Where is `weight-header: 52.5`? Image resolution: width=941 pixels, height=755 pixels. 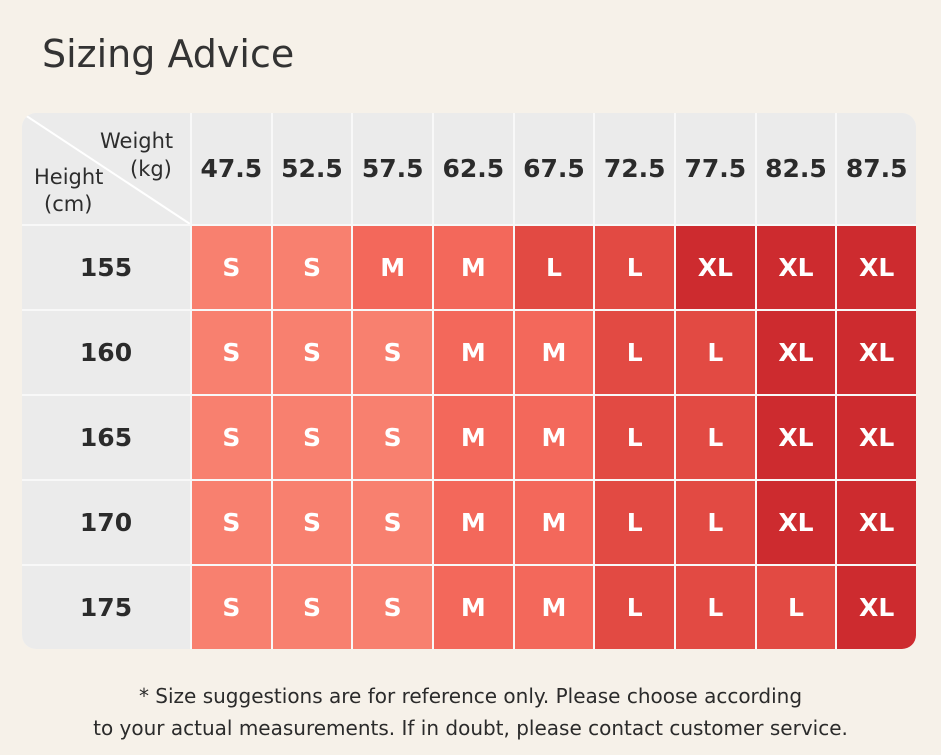 weight-header: 52.5 is located at coordinates (312, 168).